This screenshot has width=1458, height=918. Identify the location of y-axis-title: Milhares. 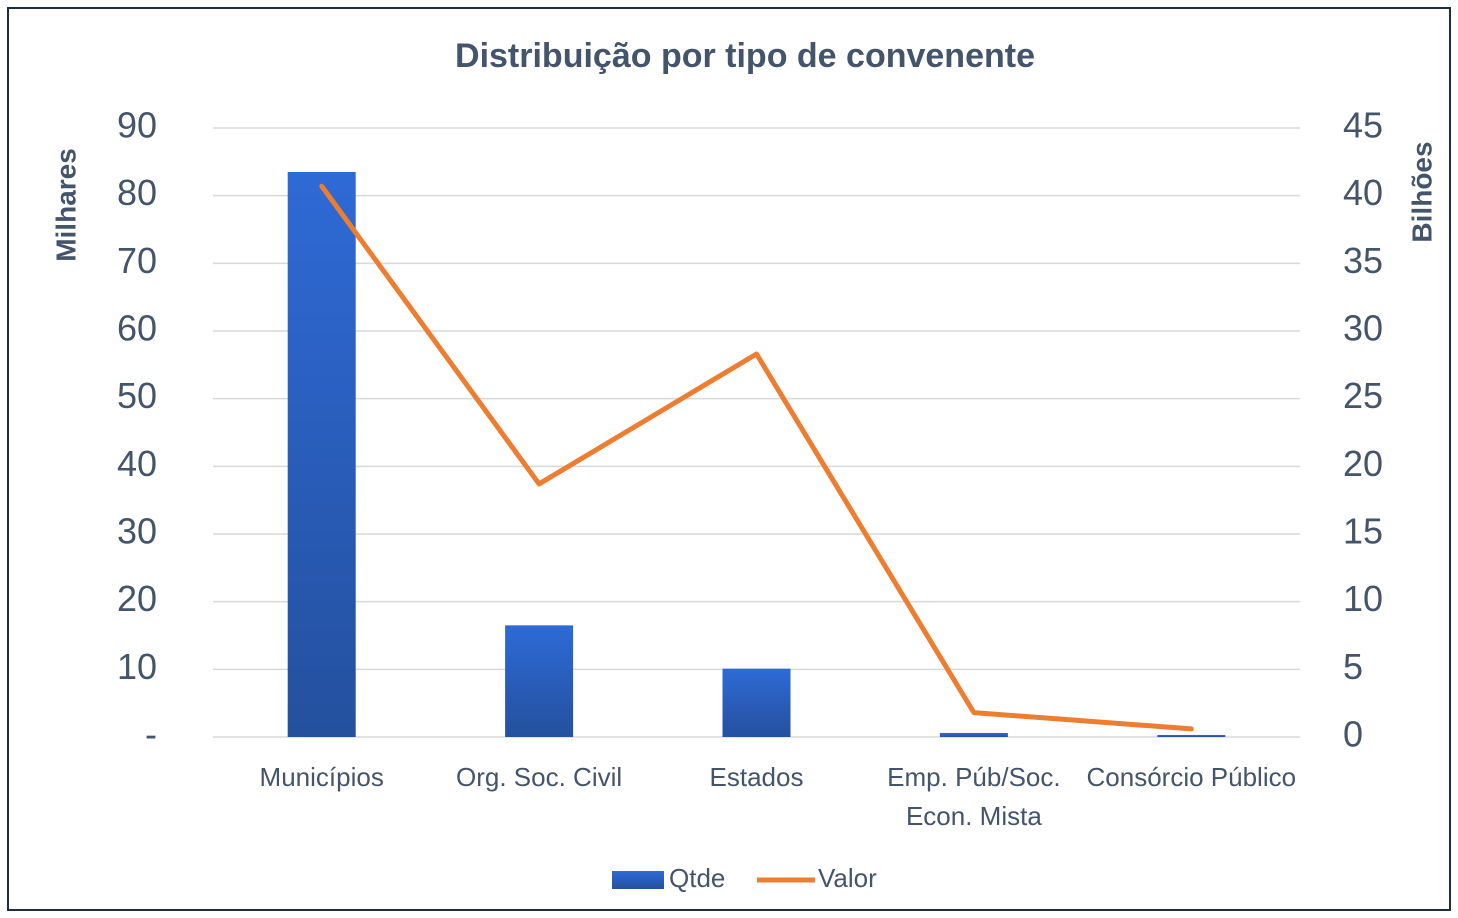
(65, 205).